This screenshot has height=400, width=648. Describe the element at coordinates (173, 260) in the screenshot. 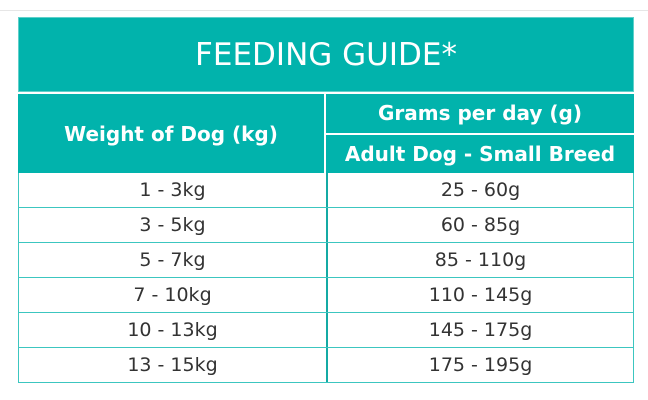

I see `weight-cell: 5 - 7kg` at that location.